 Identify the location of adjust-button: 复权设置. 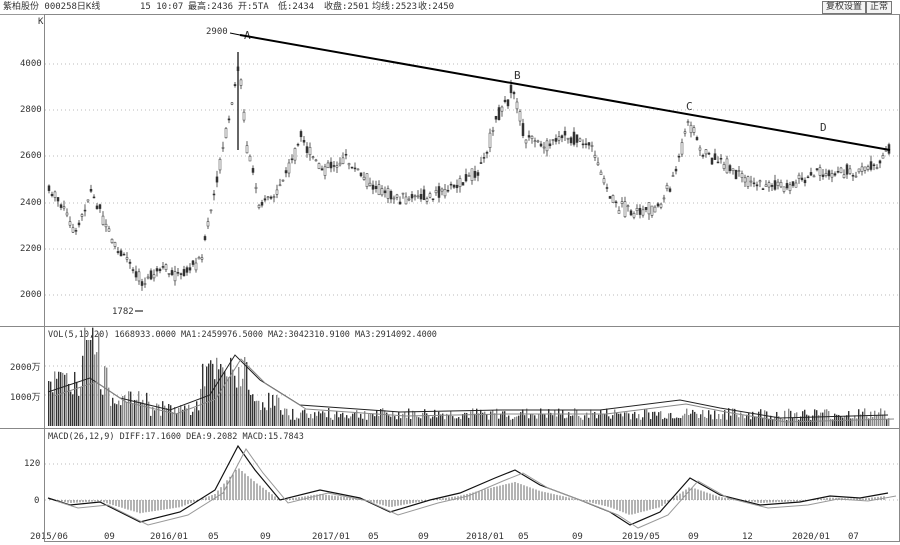
(844, 7).